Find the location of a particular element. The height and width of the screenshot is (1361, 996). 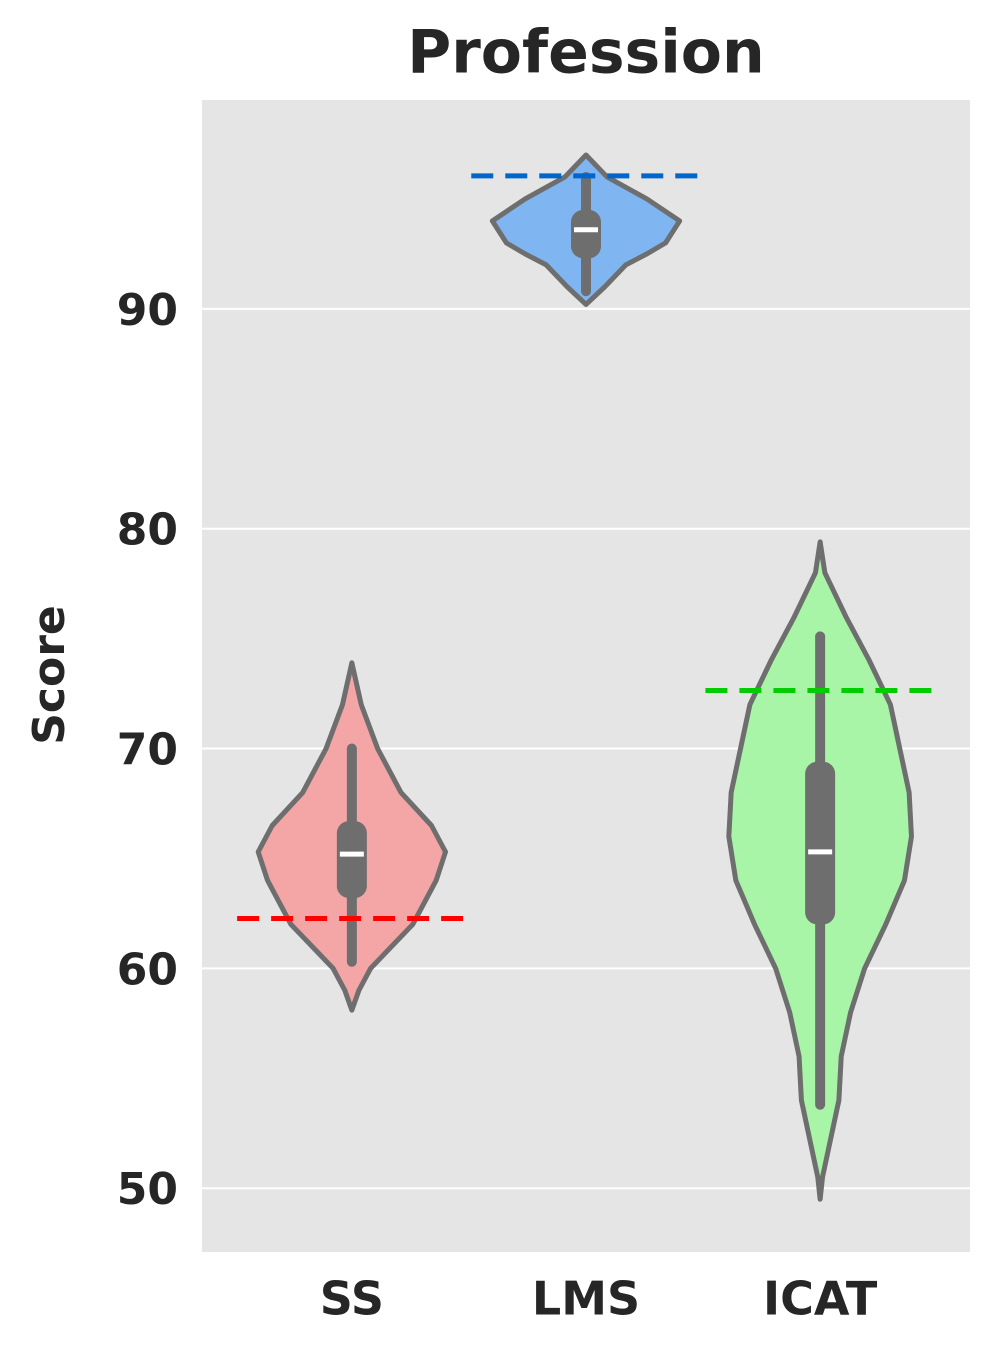

x-tick-label: LMS is located at coordinates (586, 1299).